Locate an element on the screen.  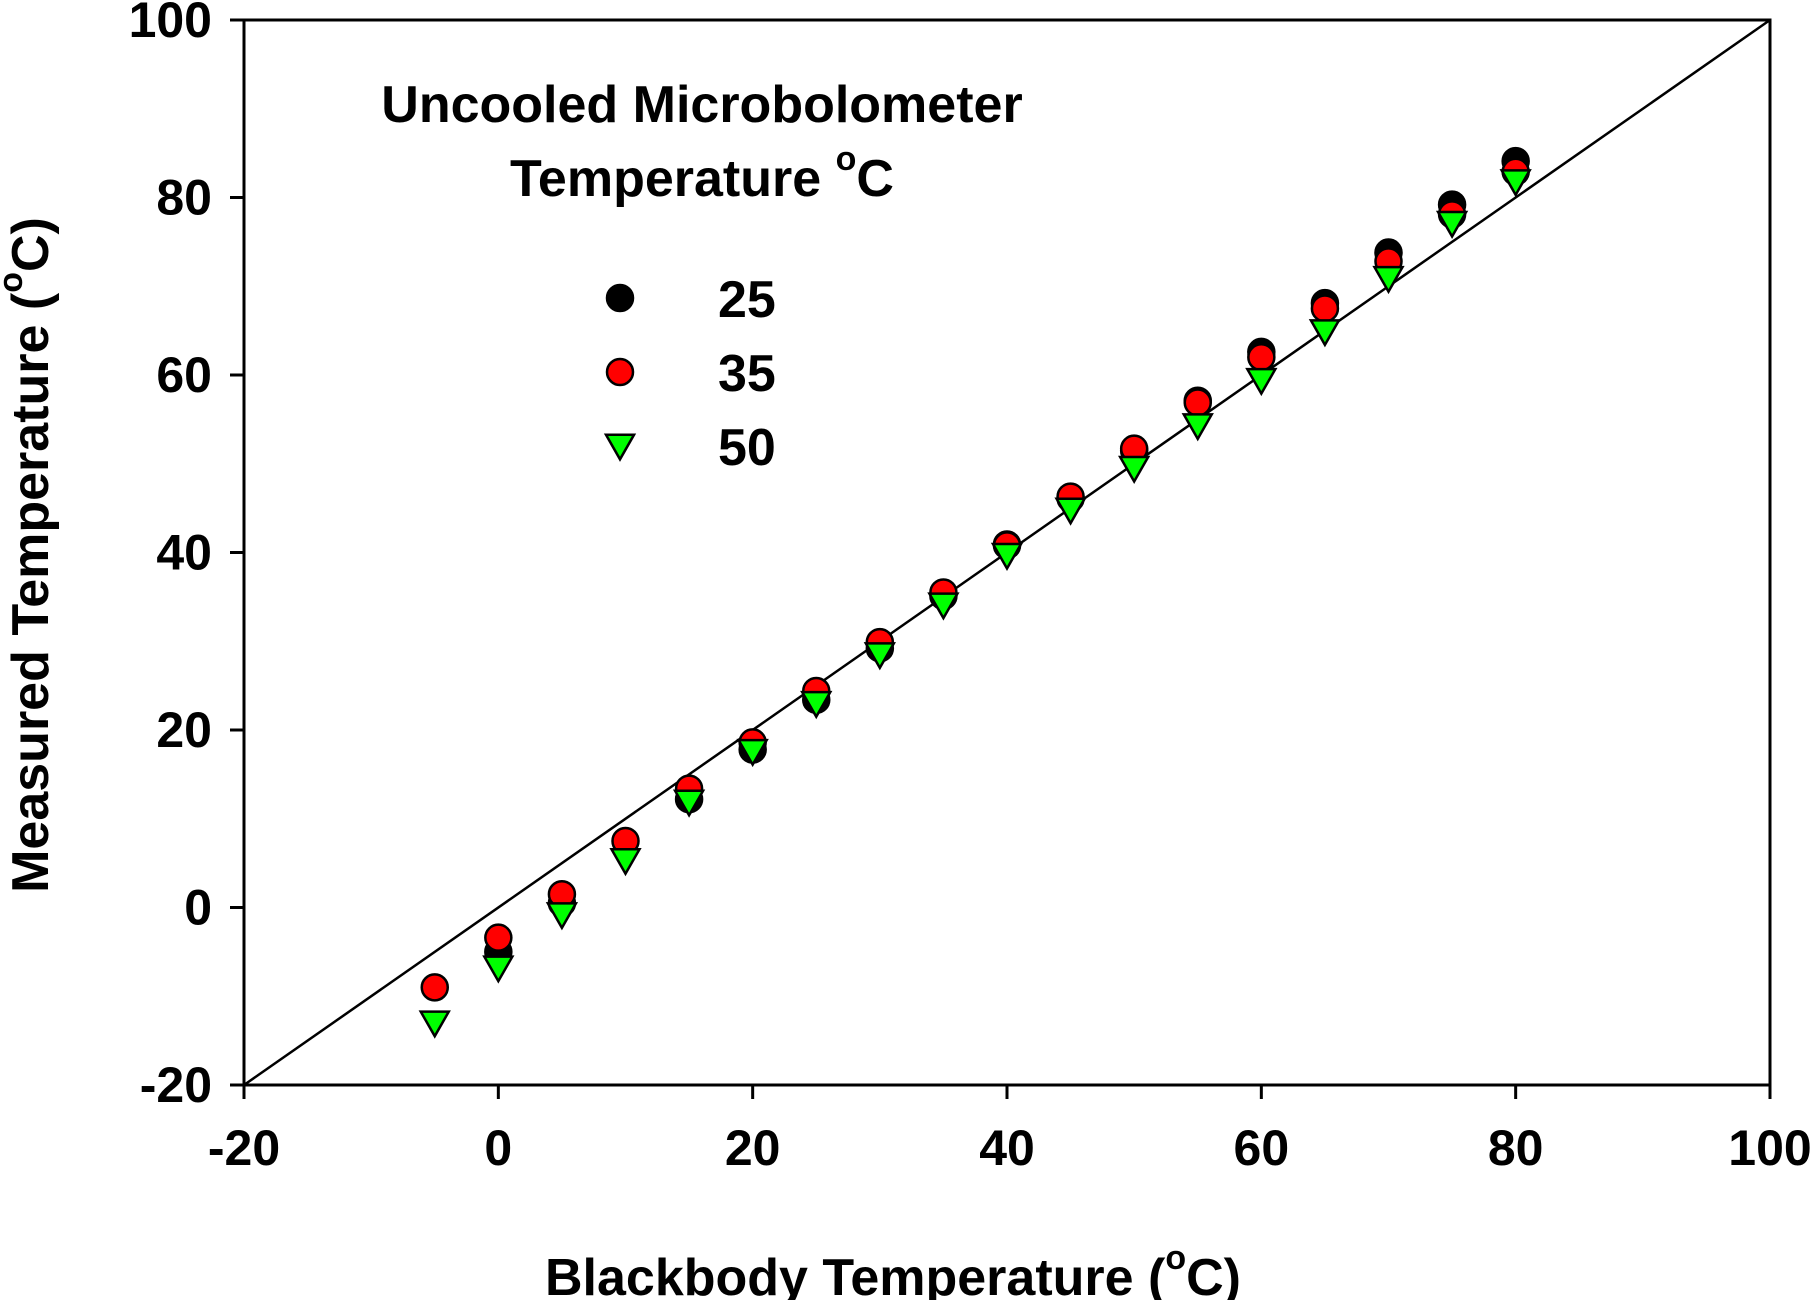
x-tick-label: 60 is located at coordinates (1262, 1148).